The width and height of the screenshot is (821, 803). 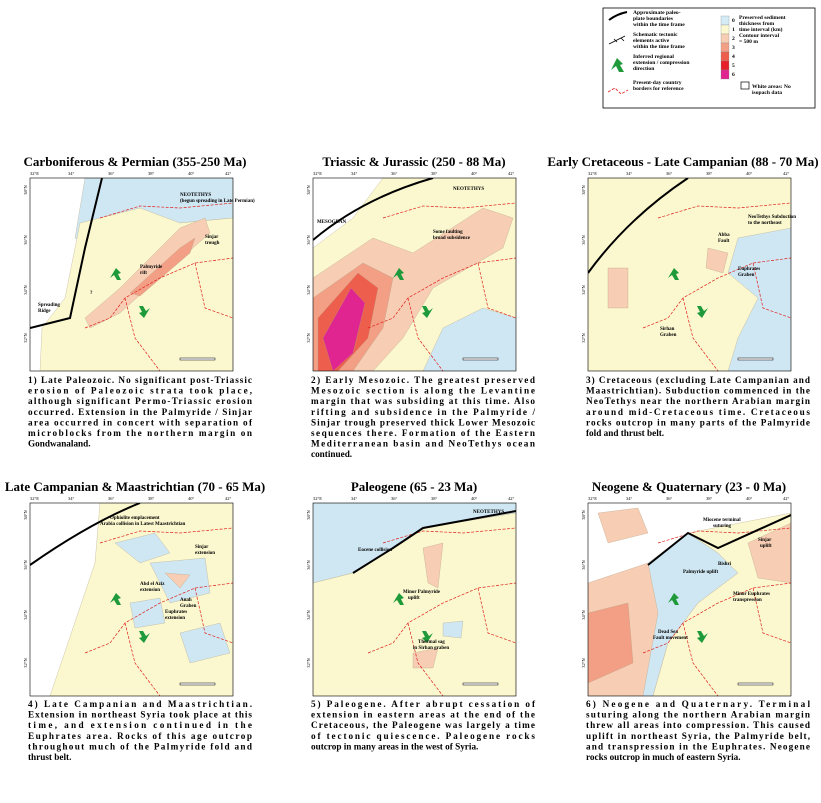 What do you see at coordinates (423, 444) in the screenshot?
I see `caption-line: Mediterranean basin and NeoTethys ocean` at bounding box center [423, 444].